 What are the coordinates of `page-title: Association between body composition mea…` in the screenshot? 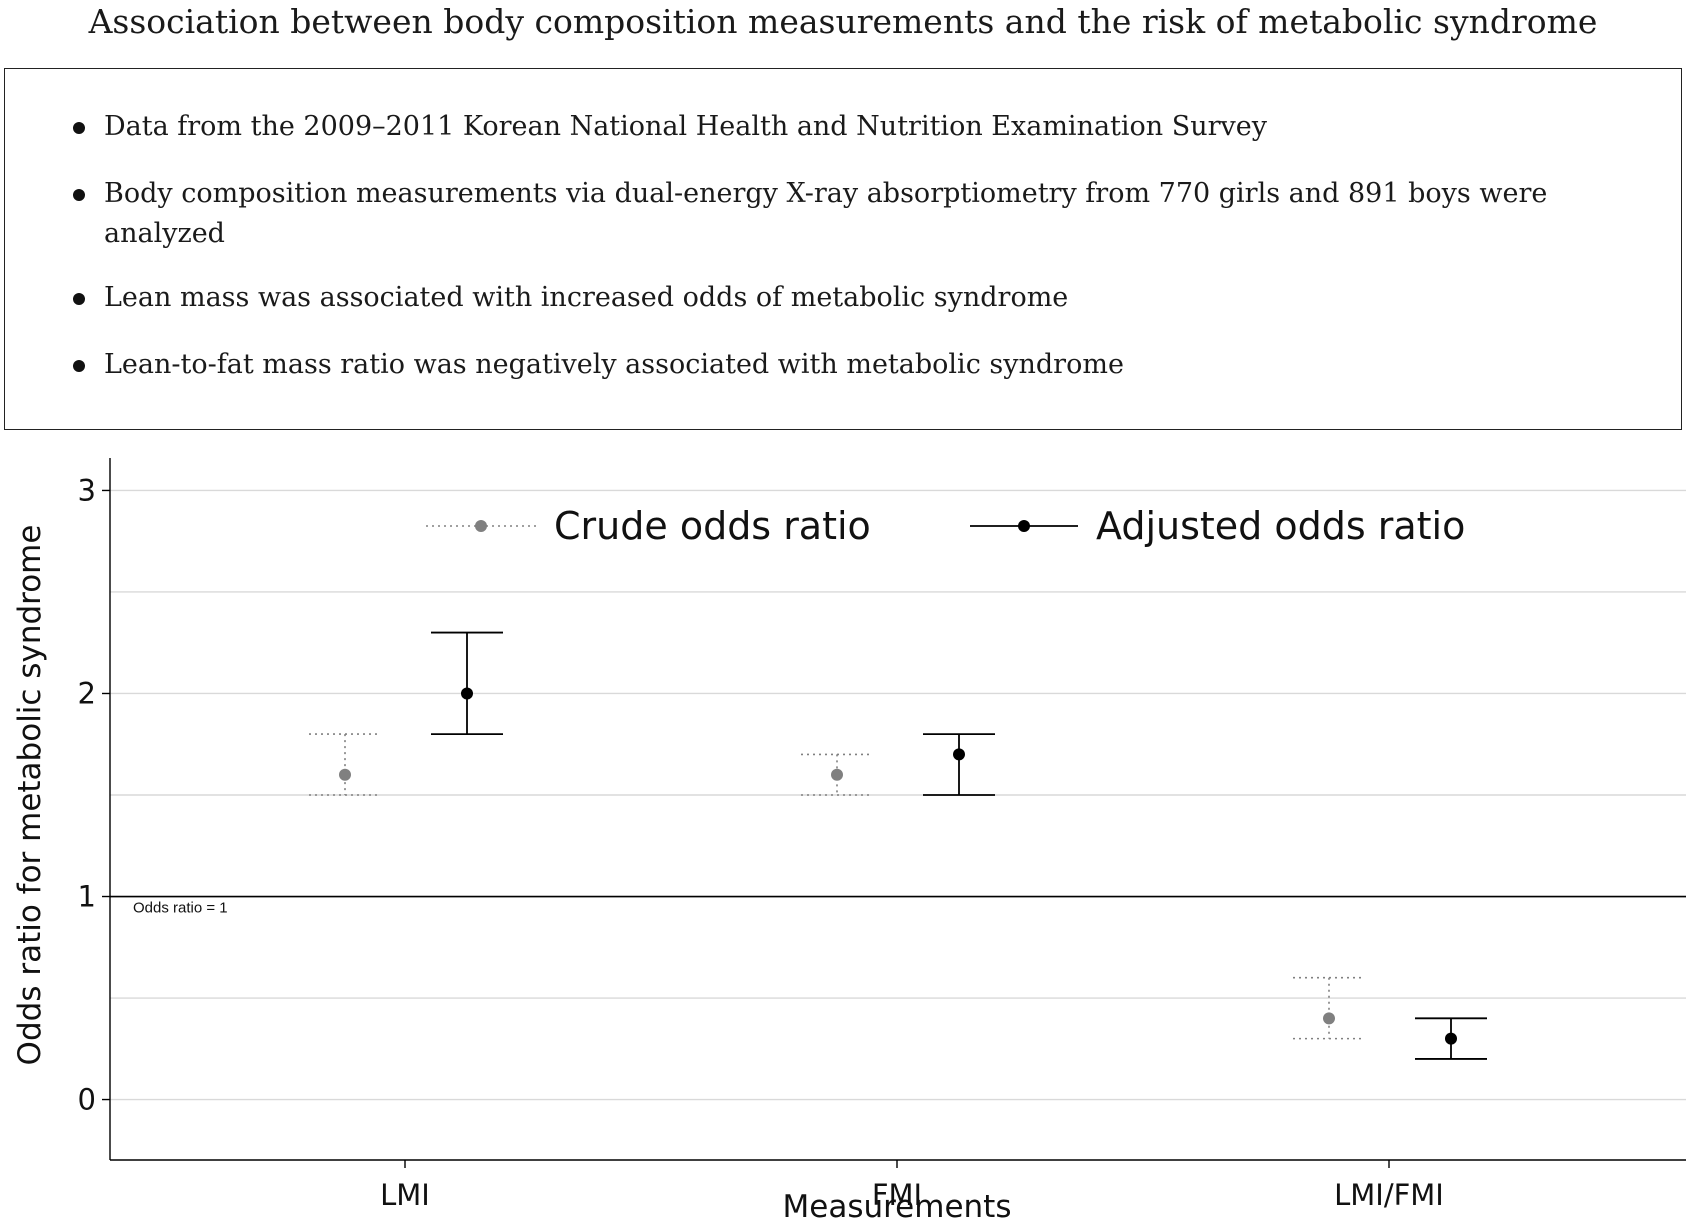 It's located at (843, 21).